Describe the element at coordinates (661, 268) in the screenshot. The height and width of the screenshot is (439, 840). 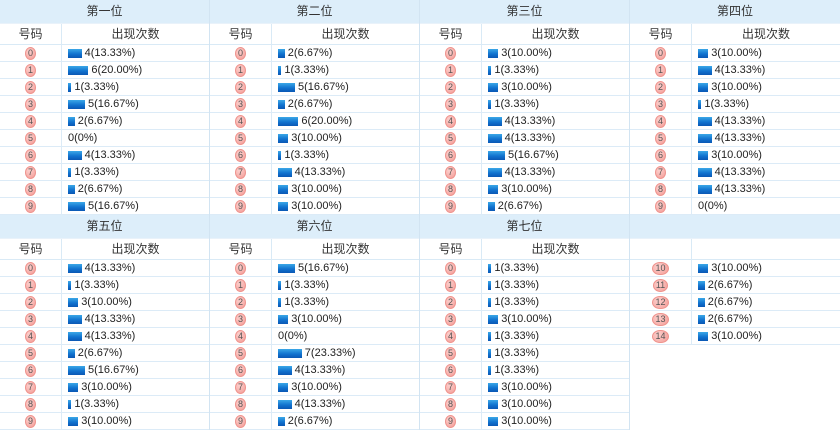
I see `number-cell: 10` at that location.